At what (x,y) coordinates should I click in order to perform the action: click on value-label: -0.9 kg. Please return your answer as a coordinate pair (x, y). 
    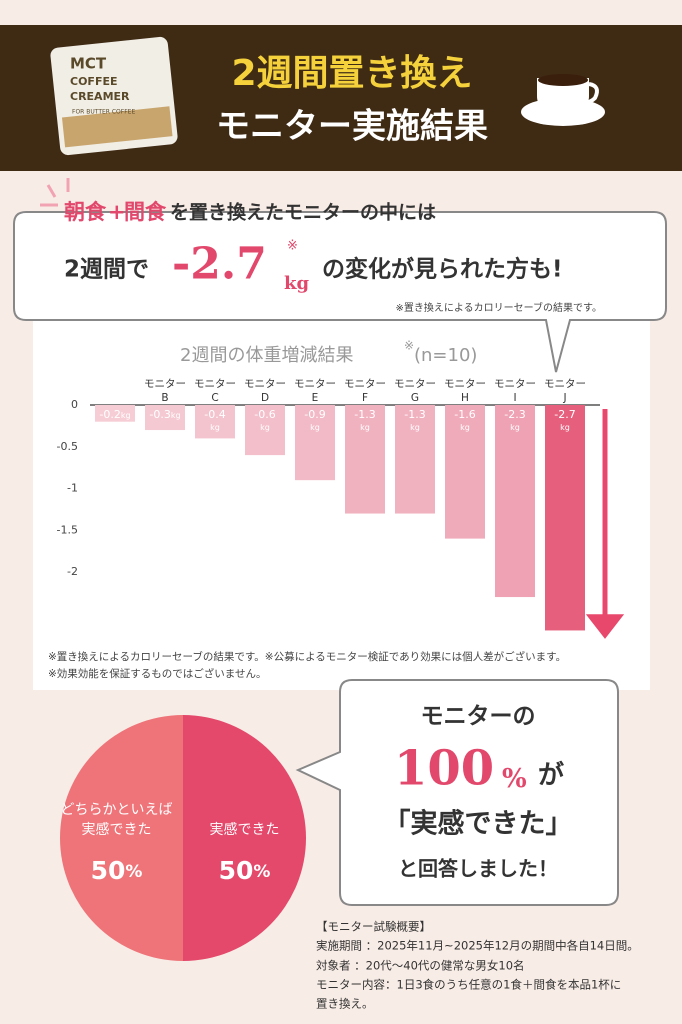
    Looking at the image, I should click on (314, 420).